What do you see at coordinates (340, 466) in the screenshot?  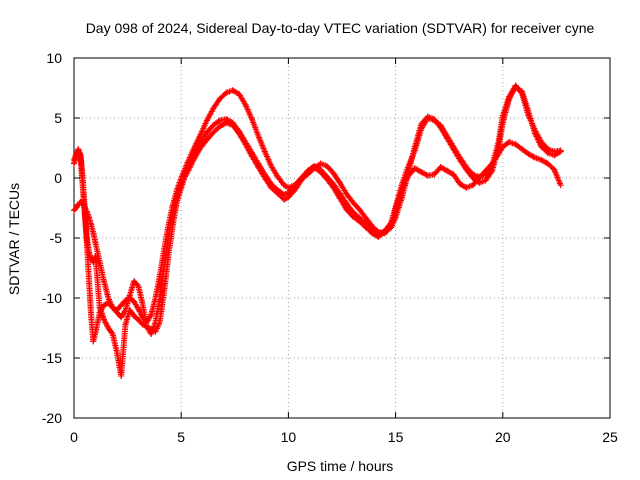 I see `x-axis-label: GPS time / hours` at bounding box center [340, 466].